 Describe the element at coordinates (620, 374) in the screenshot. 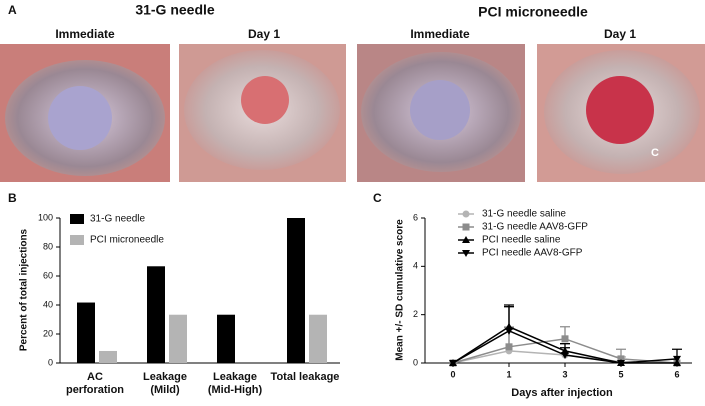

I see `x-tick-label: 5` at that location.